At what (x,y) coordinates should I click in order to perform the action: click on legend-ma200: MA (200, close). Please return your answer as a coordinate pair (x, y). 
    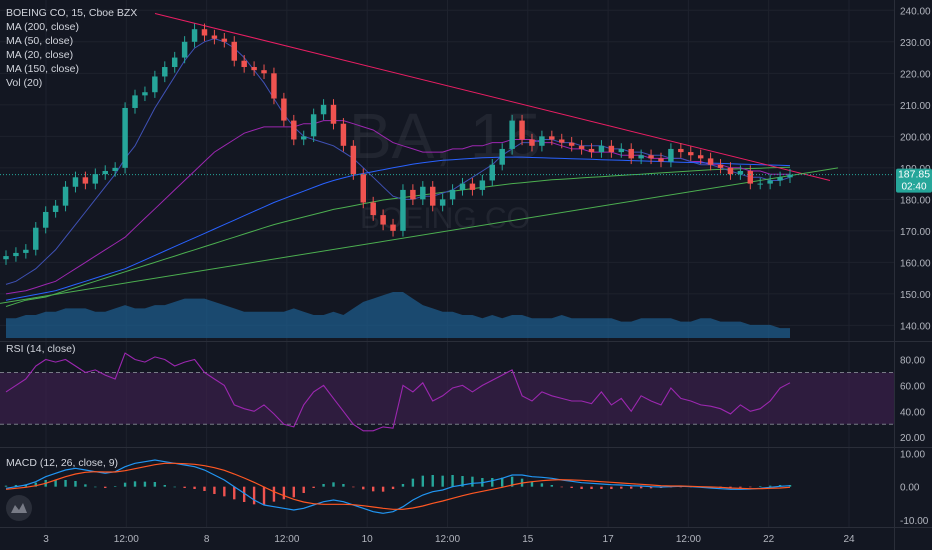
    Looking at the image, I should click on (42, 27).